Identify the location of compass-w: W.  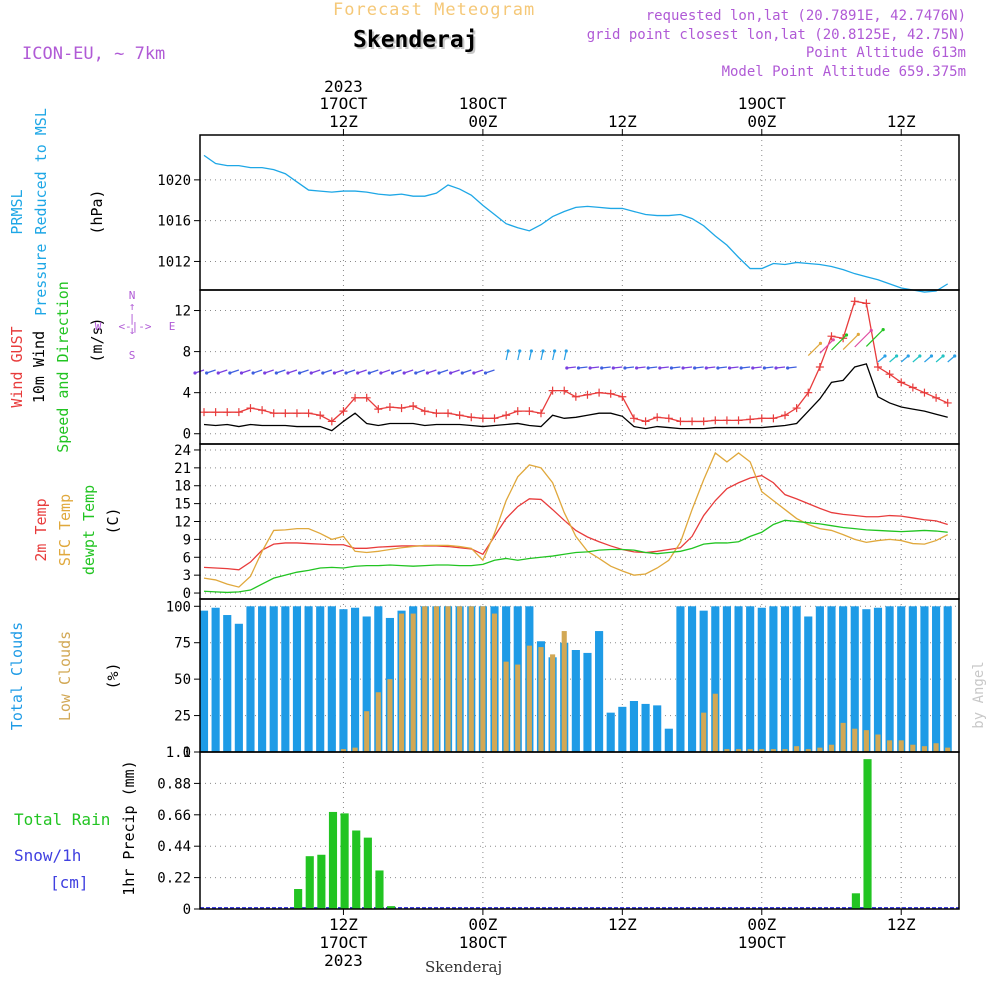
(98, 326).